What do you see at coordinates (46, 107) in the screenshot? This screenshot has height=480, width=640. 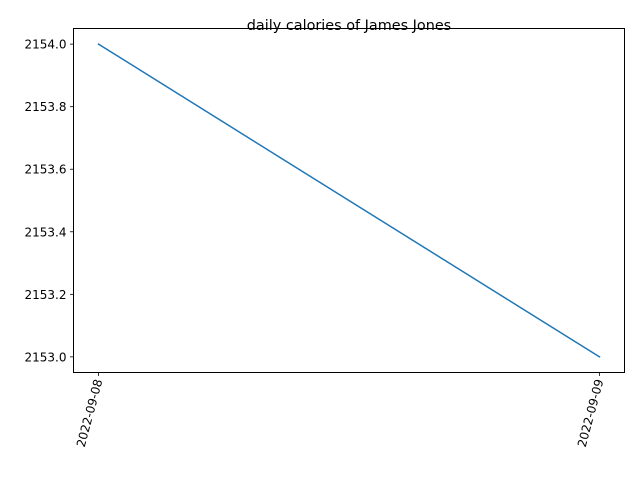 I see `y-tick-label: 2153.8` at bounding box center [46, 107].